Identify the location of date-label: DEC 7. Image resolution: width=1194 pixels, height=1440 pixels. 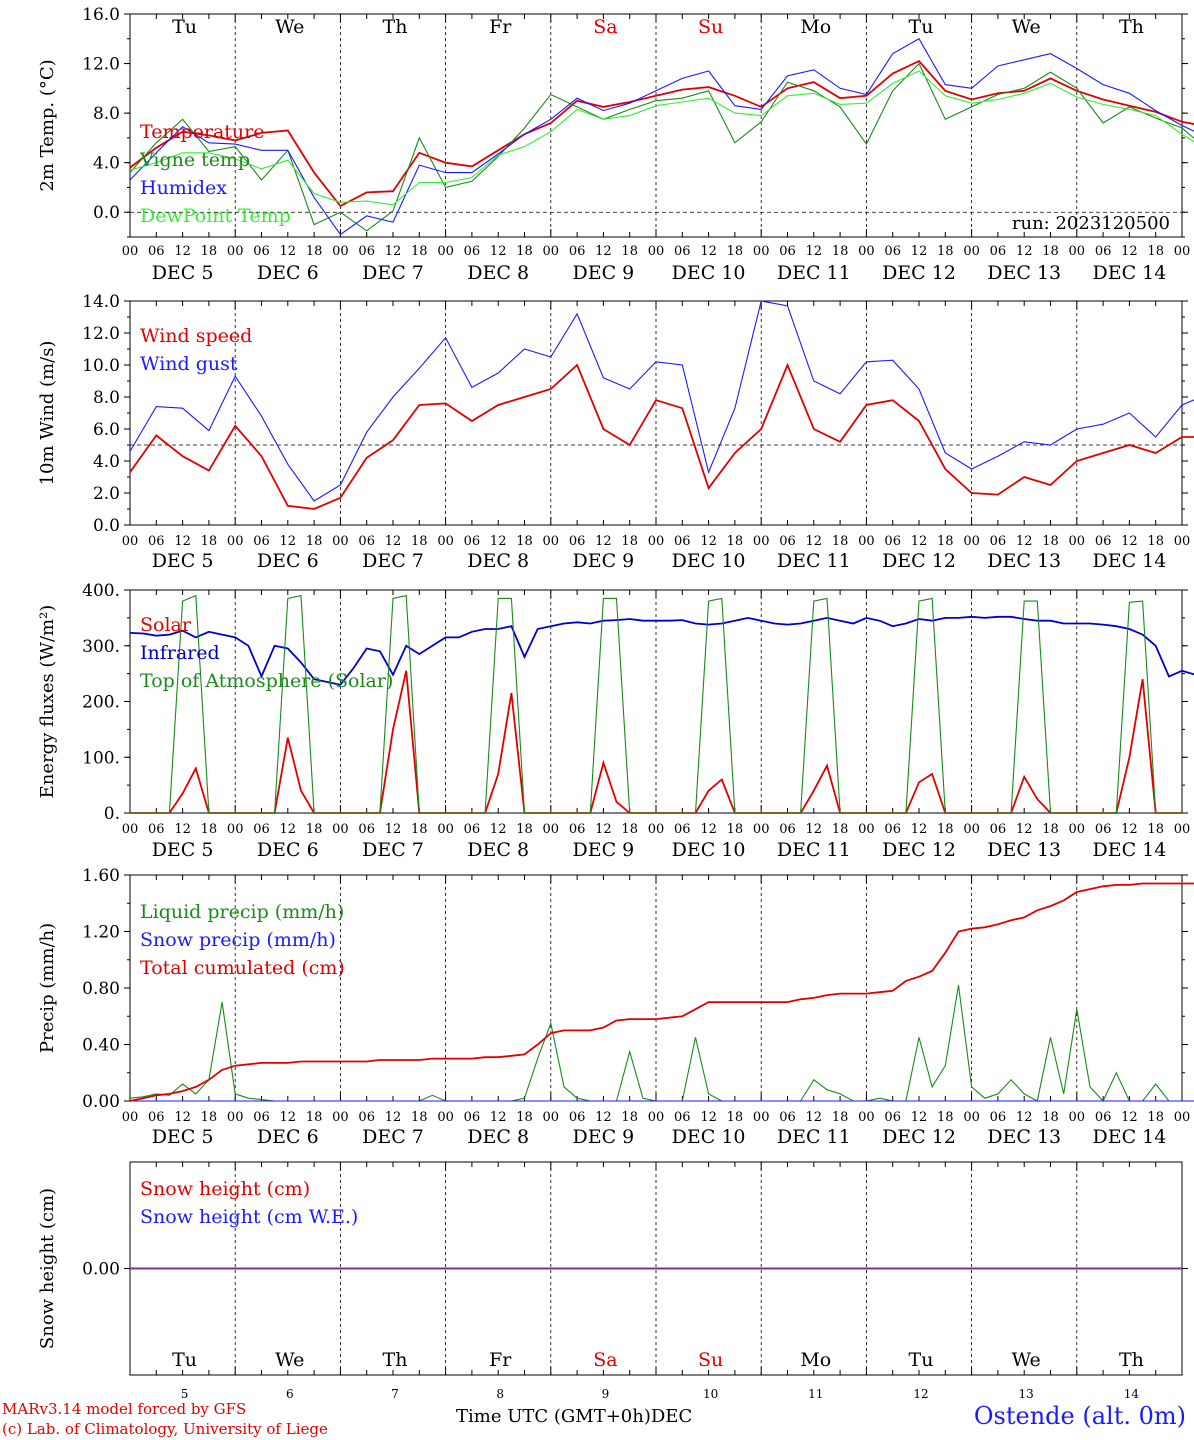
(393, 850).